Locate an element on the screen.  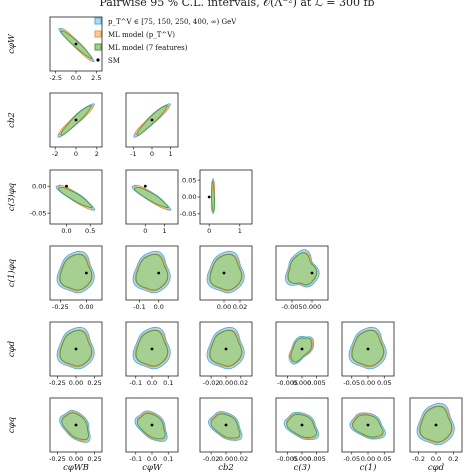
panel-1-0-xtick-label-0: -2 is located at coordinates (55, 154).